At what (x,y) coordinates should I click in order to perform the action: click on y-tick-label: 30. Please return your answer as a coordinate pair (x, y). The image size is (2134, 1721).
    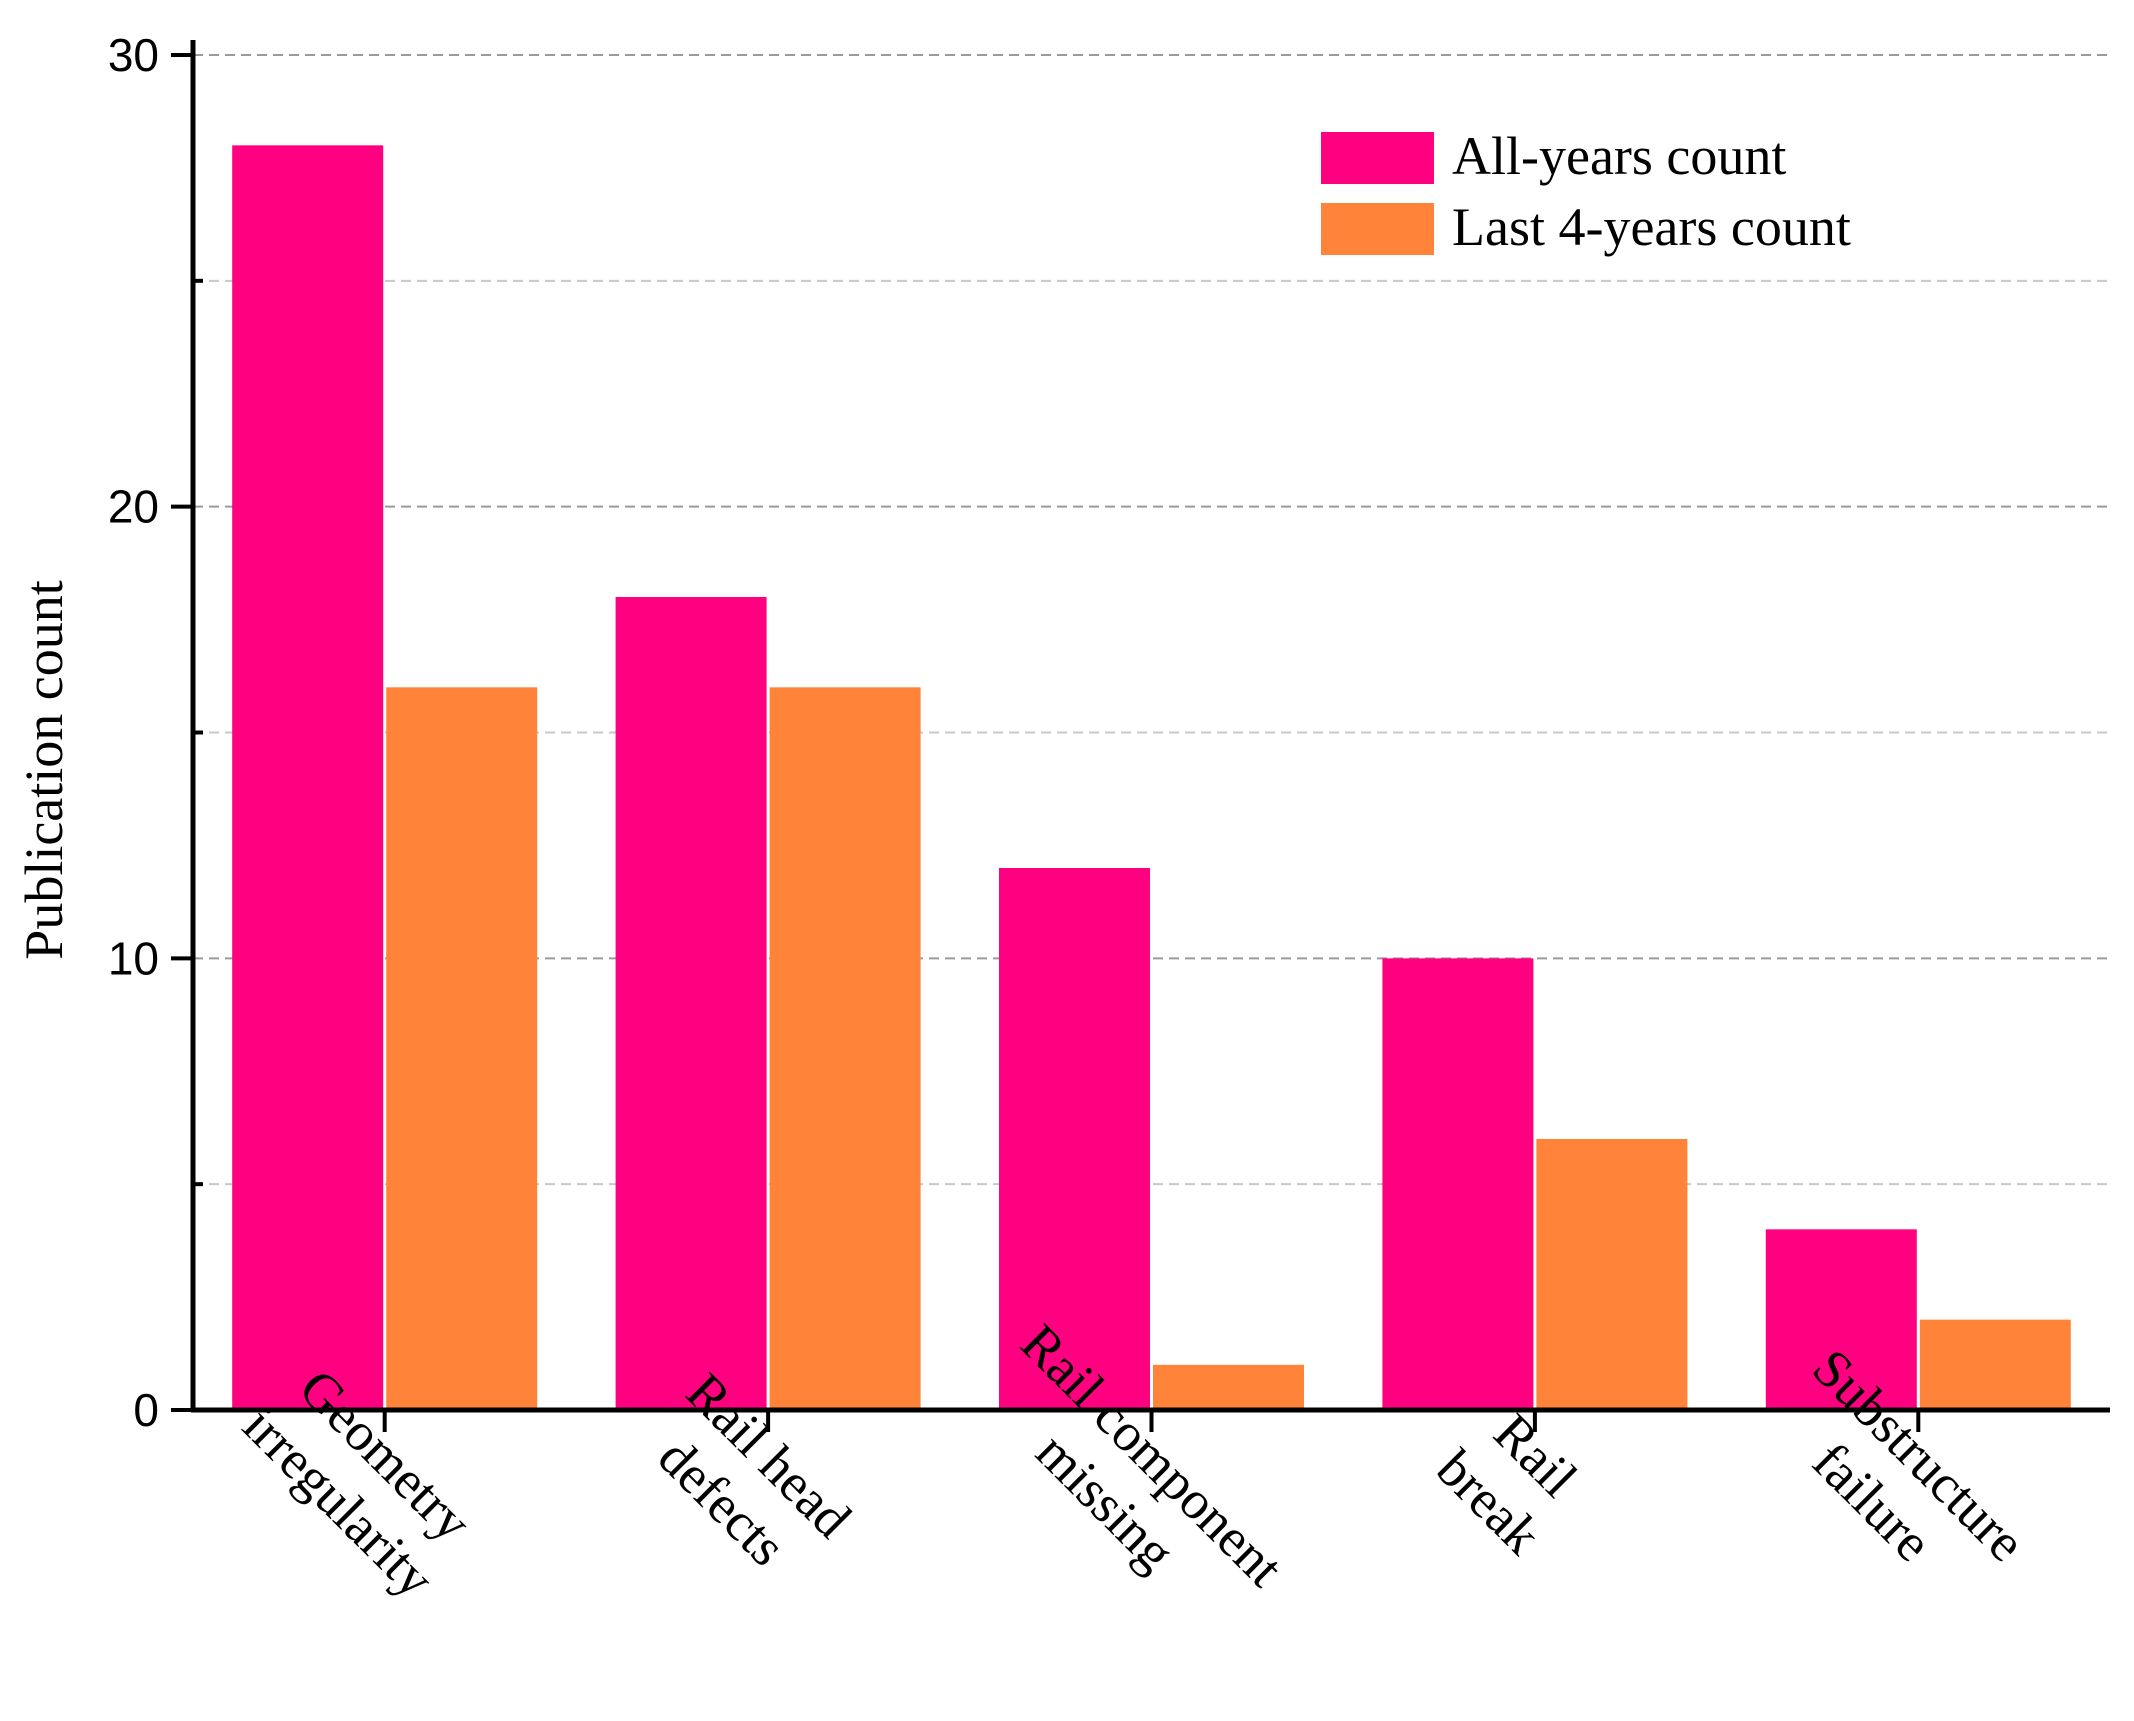
    Looking at the image, I should click on (133, 55).